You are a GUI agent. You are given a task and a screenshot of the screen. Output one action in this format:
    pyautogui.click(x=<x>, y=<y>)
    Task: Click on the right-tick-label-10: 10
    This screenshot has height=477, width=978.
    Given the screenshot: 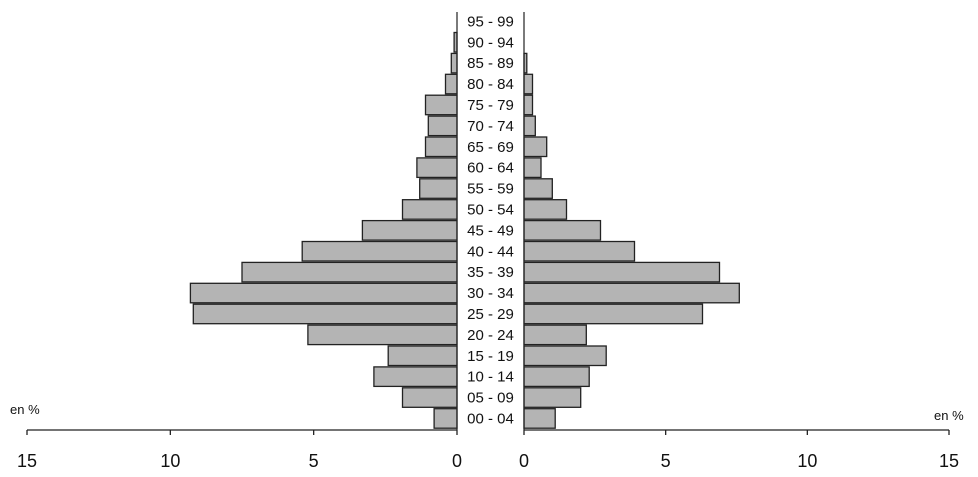 What is the action you would take?
    pyautogui.click(x=807, y=461)
    